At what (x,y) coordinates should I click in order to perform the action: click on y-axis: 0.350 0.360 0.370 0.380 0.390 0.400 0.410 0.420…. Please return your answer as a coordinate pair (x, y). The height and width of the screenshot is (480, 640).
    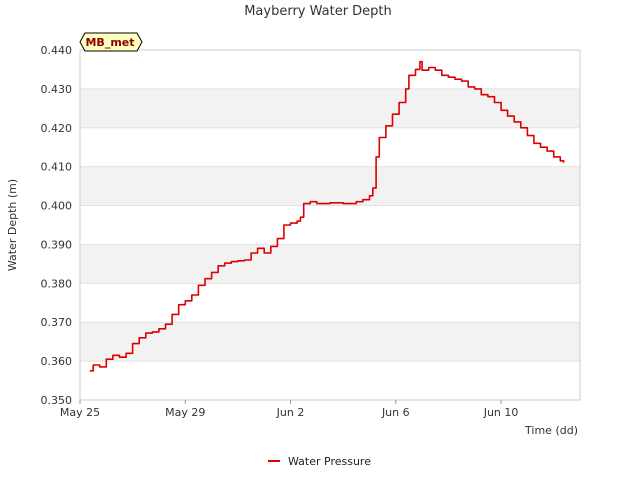
    Looking at the image, I should click on (57, 225).